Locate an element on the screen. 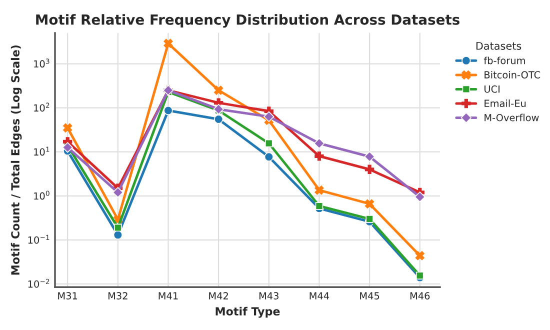 Image resolution: width=550 pixels, height=330 pixels. legend-label: UCI is located at coordinates (492, 89).